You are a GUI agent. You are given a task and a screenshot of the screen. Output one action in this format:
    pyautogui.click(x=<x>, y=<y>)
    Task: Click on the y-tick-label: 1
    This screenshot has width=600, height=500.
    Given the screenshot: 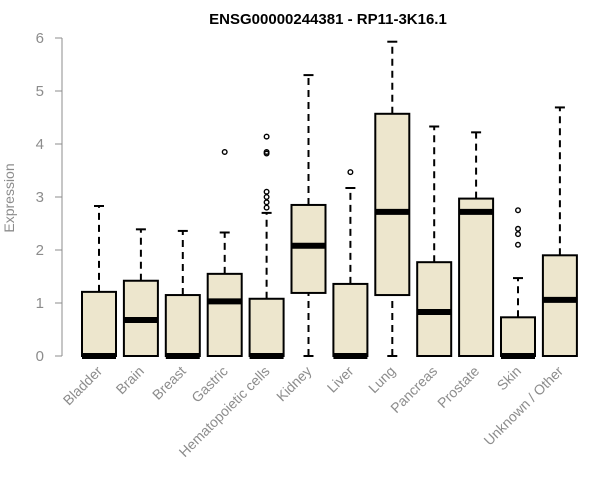 What is the action you would take?
    pyautogui.click(x=40, y=303)
    